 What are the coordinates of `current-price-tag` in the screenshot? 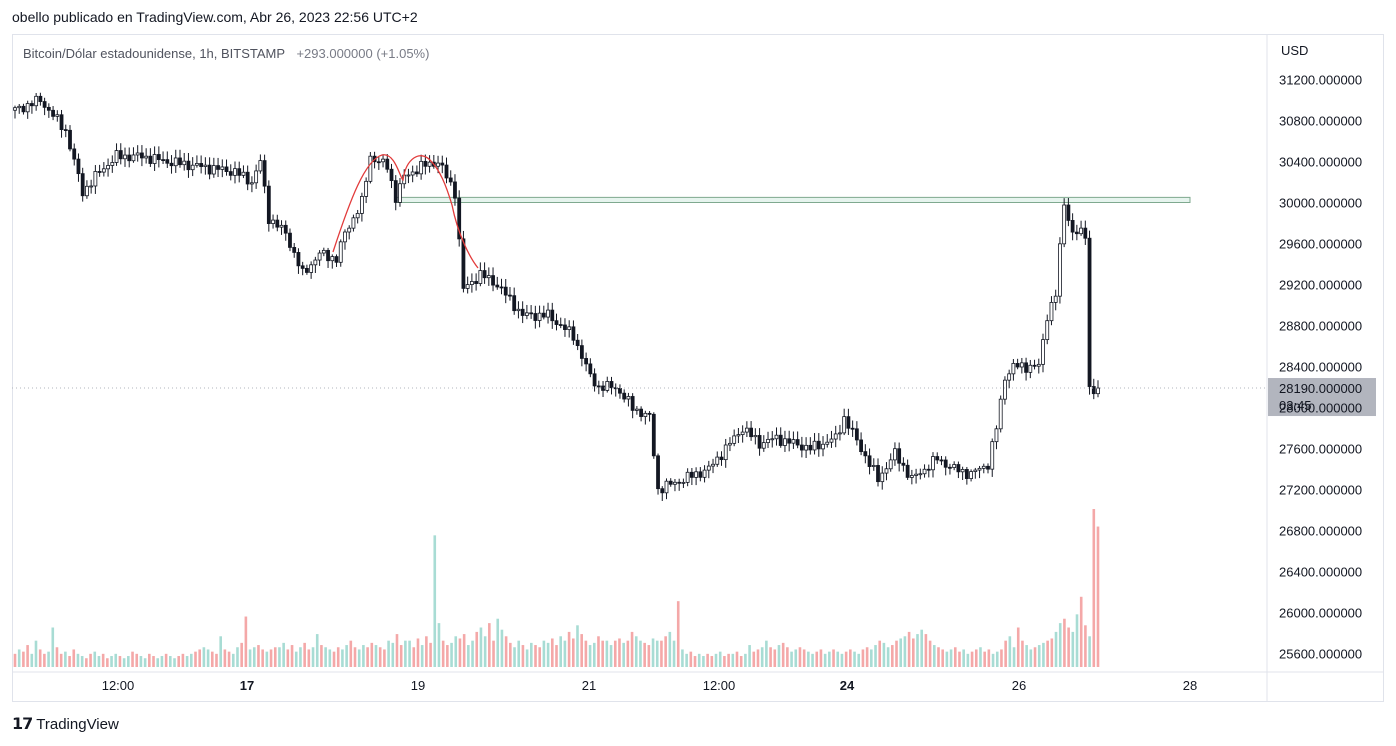 It's located at (1322, 397).